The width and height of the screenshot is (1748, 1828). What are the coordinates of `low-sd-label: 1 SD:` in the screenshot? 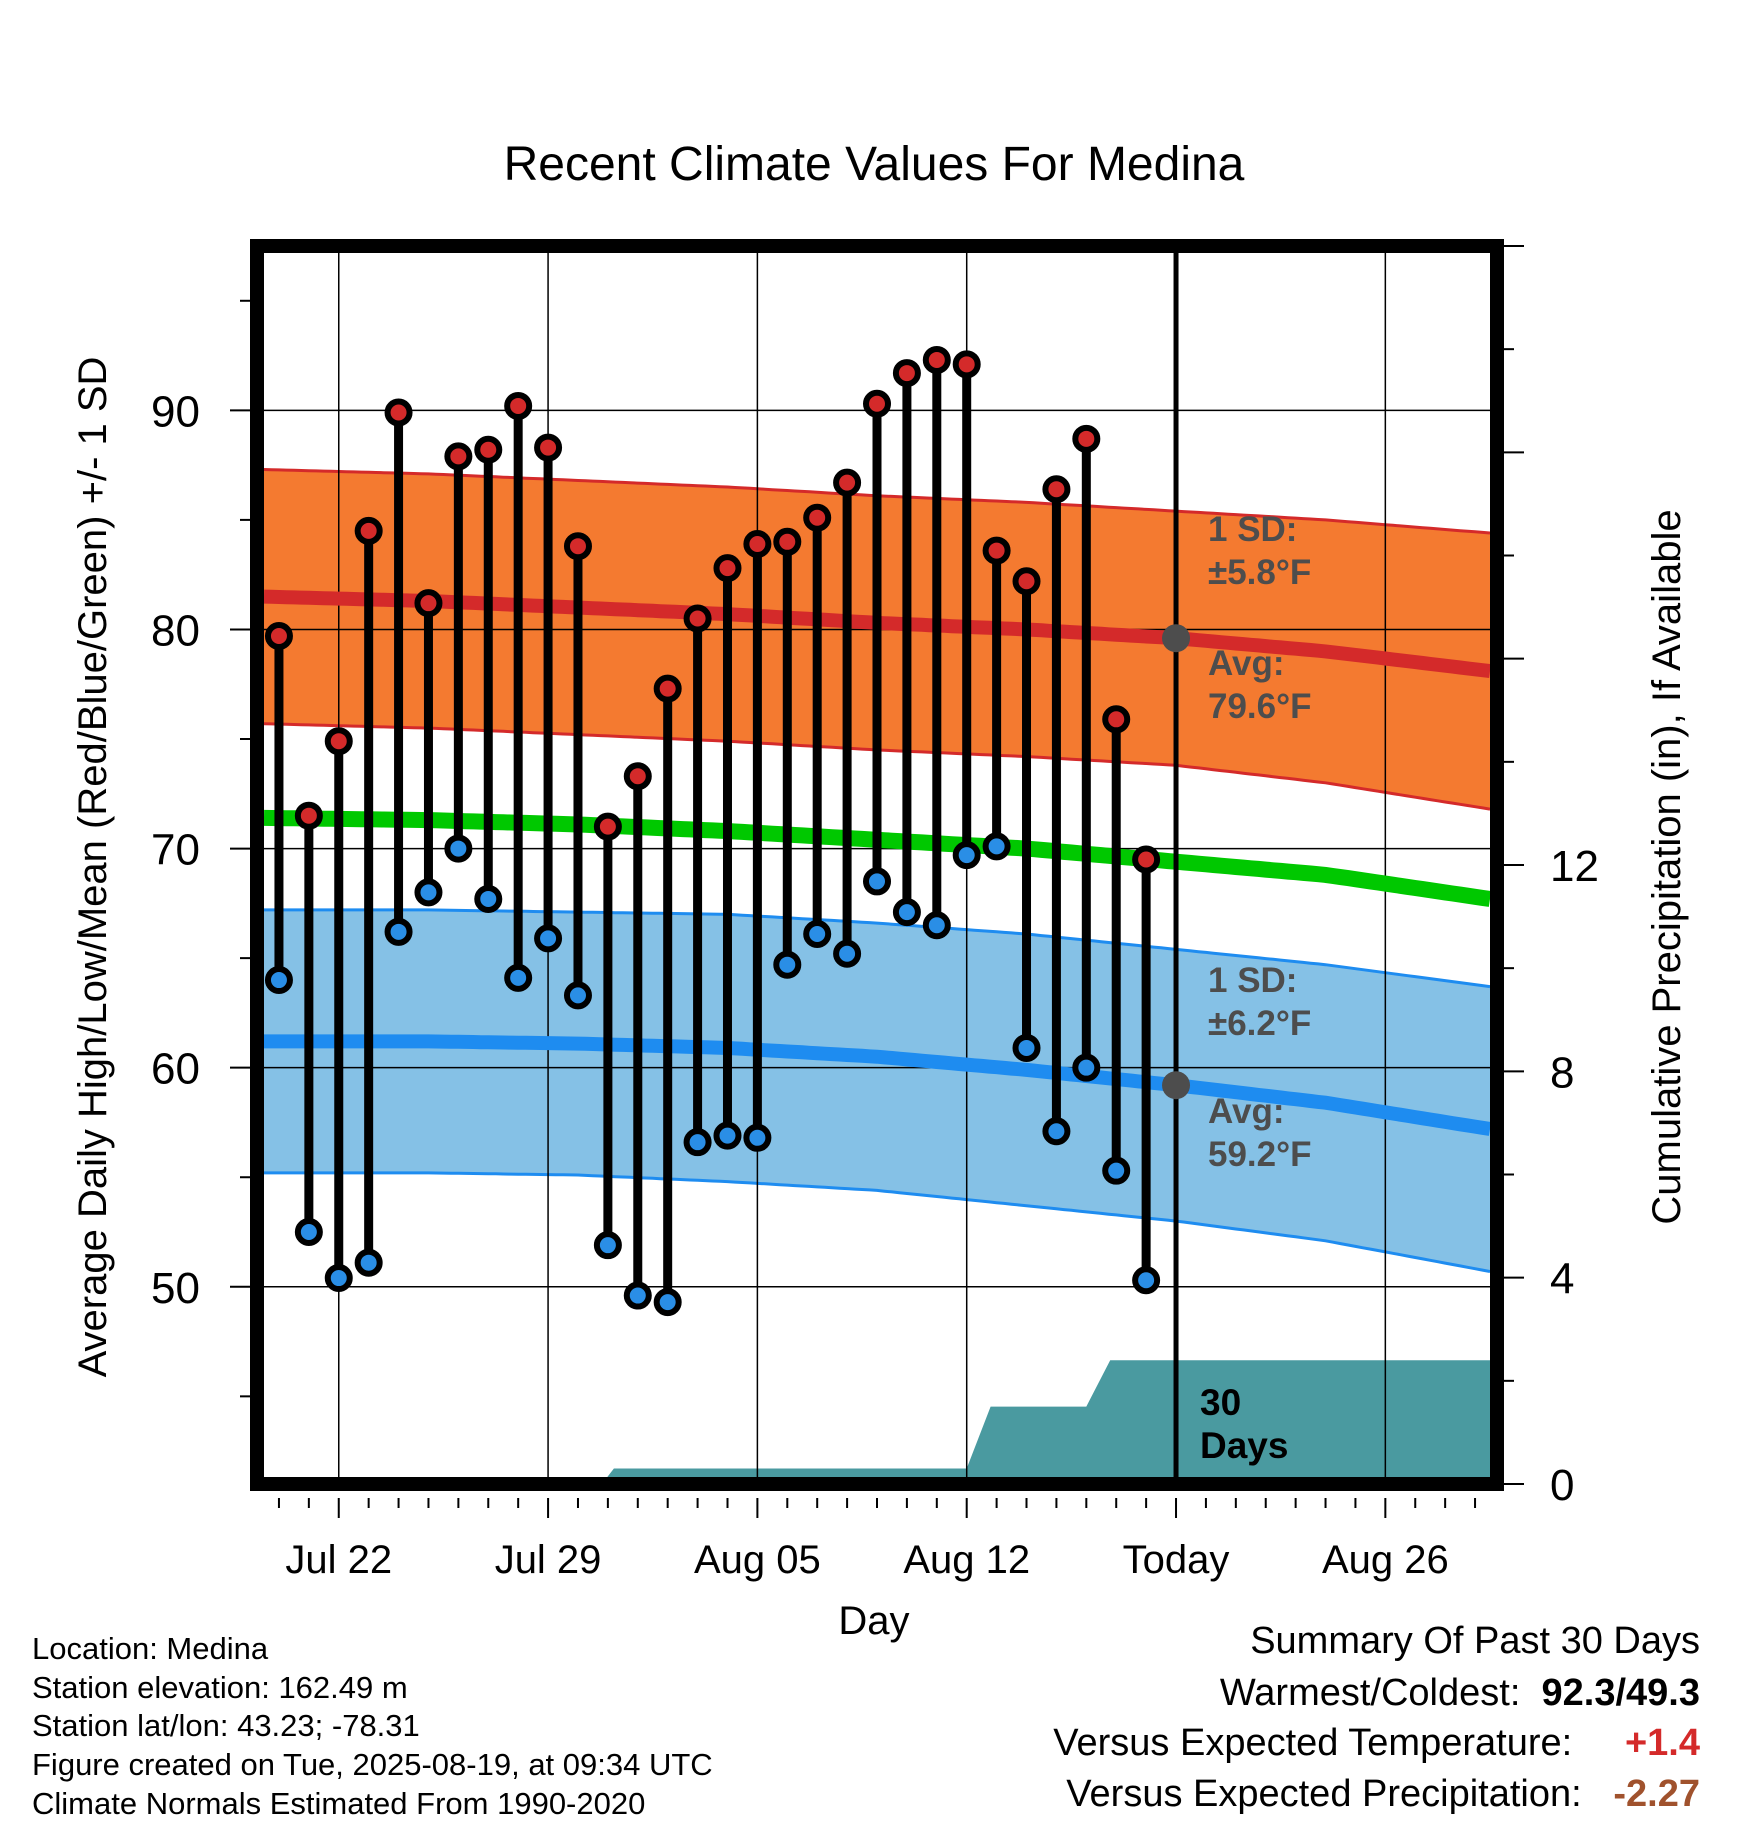 It's located at (1252, 980).